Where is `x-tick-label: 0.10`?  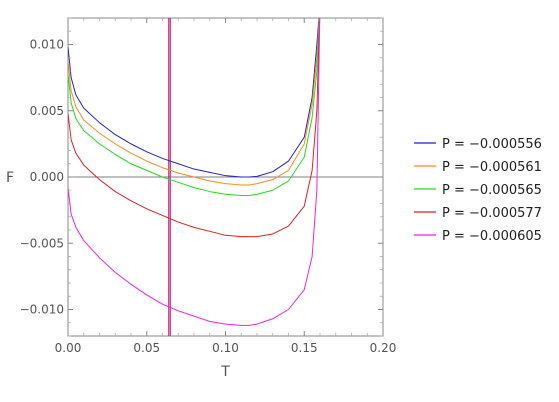
x-tick-label: 0.10 is located at coordinates (225, 348).